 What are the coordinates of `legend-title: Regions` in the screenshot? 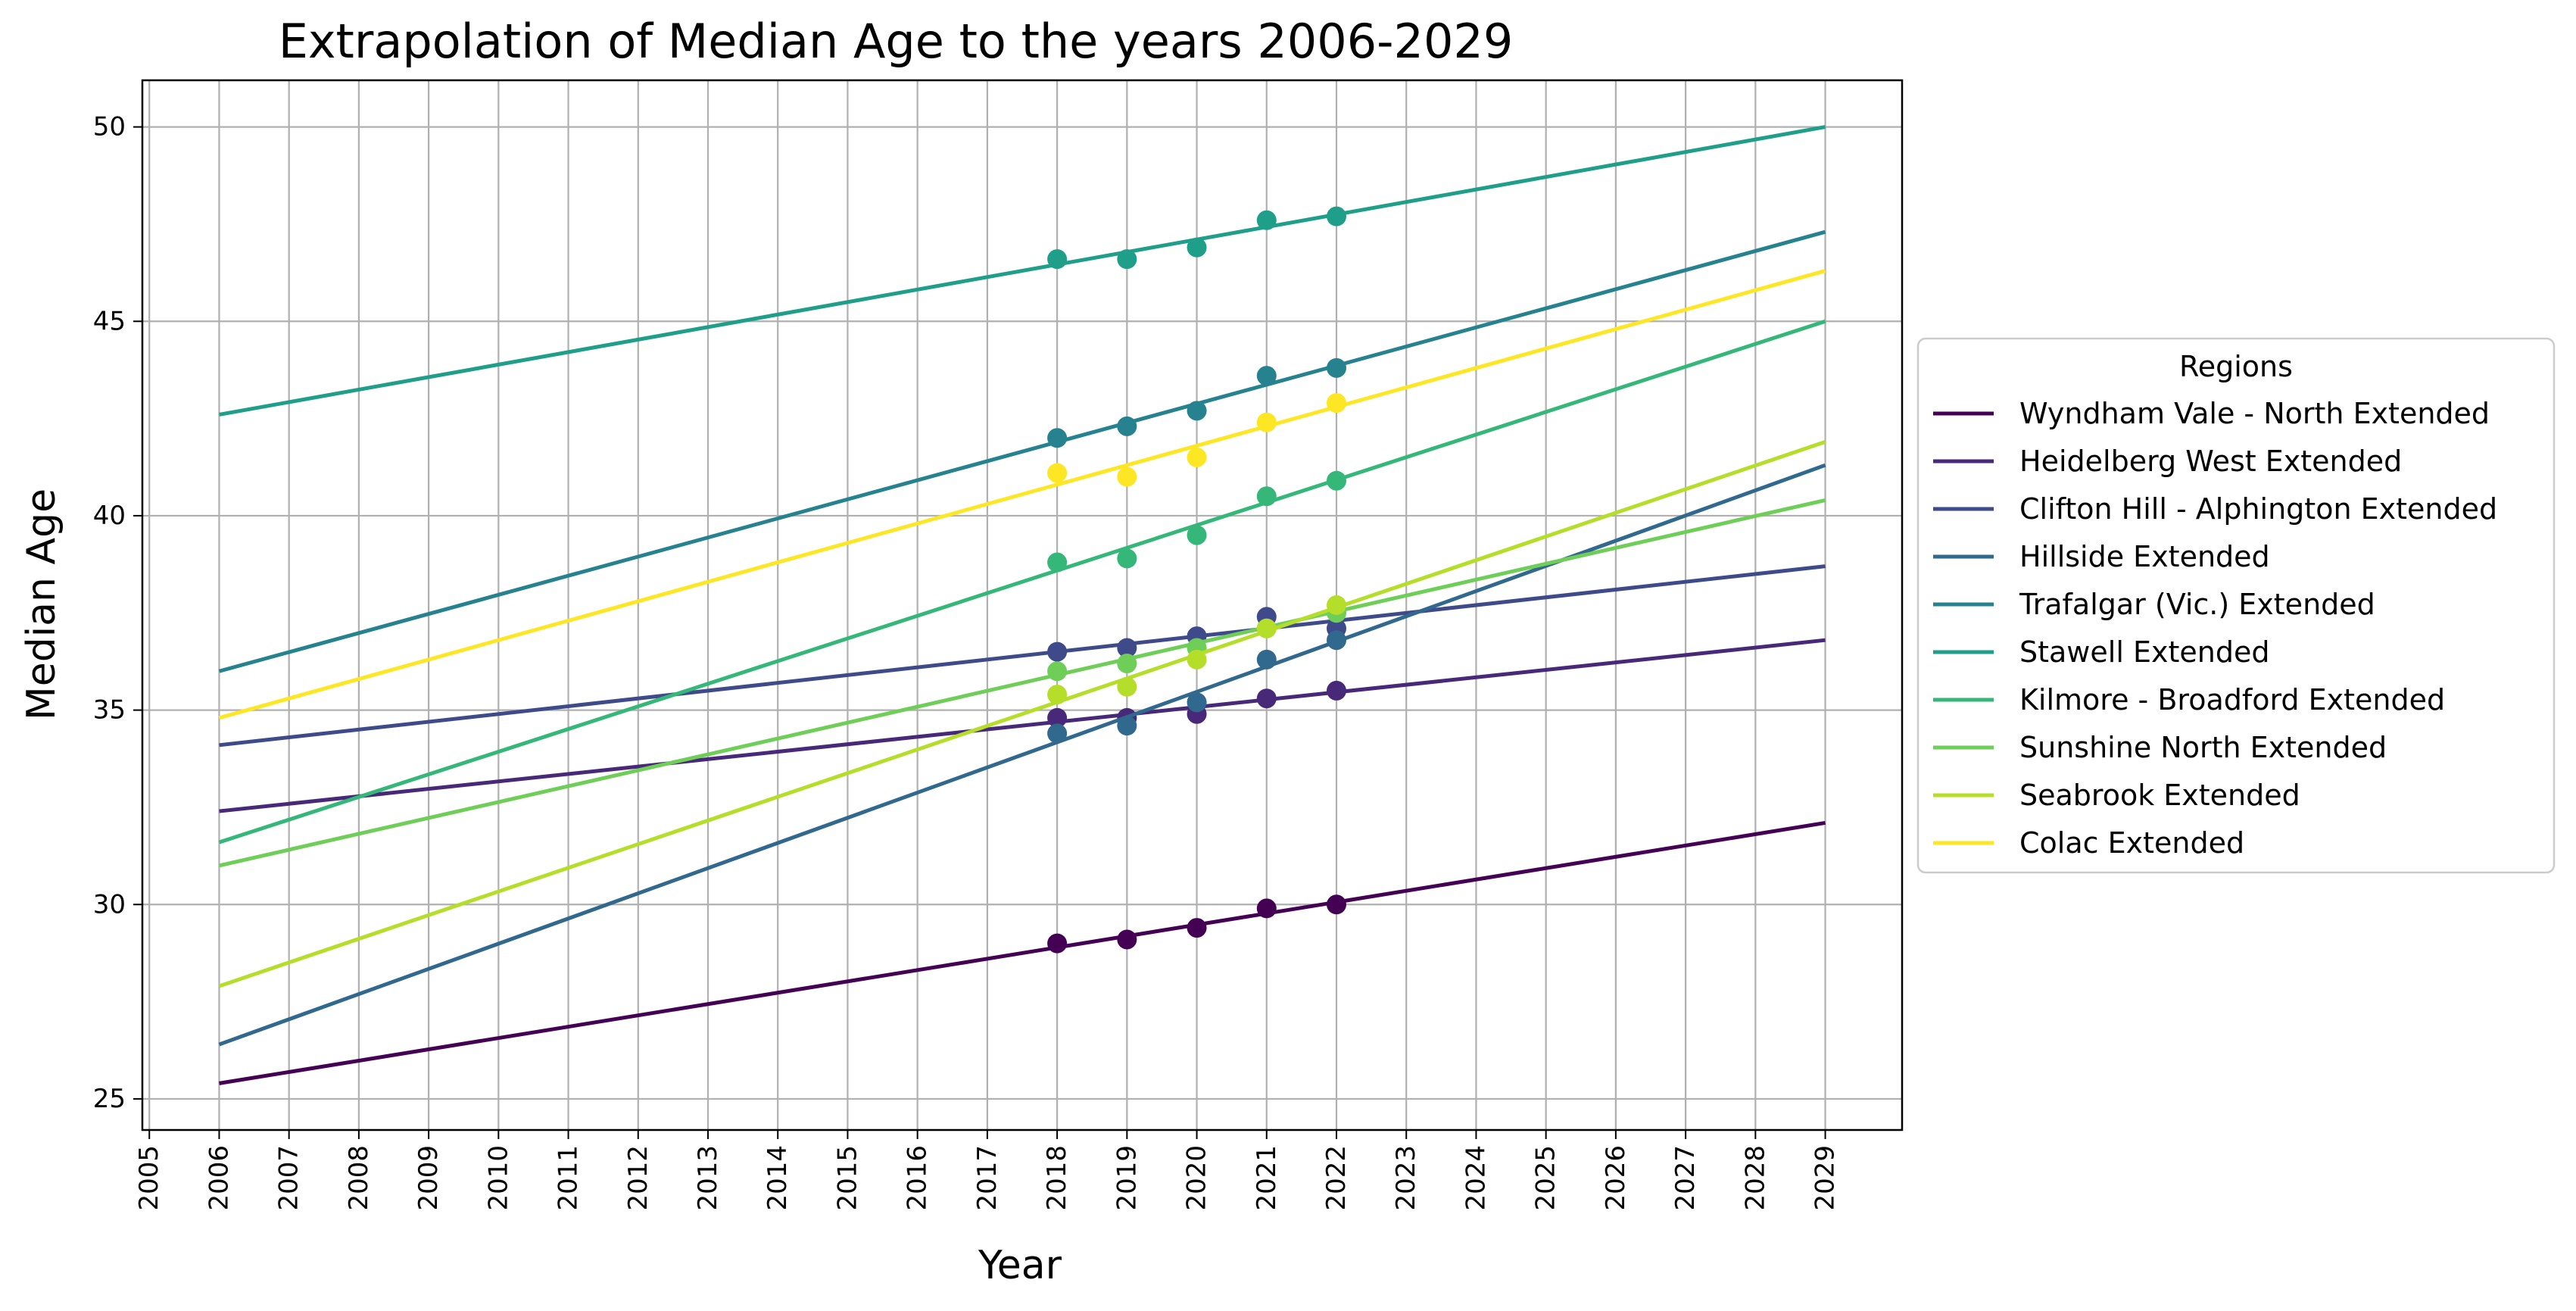 It's located at (2236, 367).